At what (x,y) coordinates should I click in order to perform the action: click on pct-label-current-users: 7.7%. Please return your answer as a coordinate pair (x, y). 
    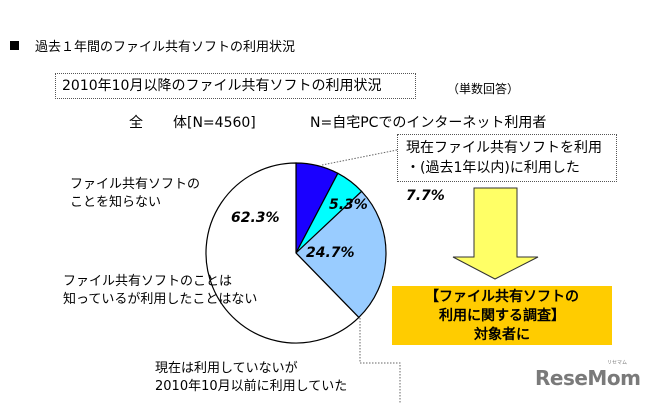
    Looking at the image, I should click on (425, 196).